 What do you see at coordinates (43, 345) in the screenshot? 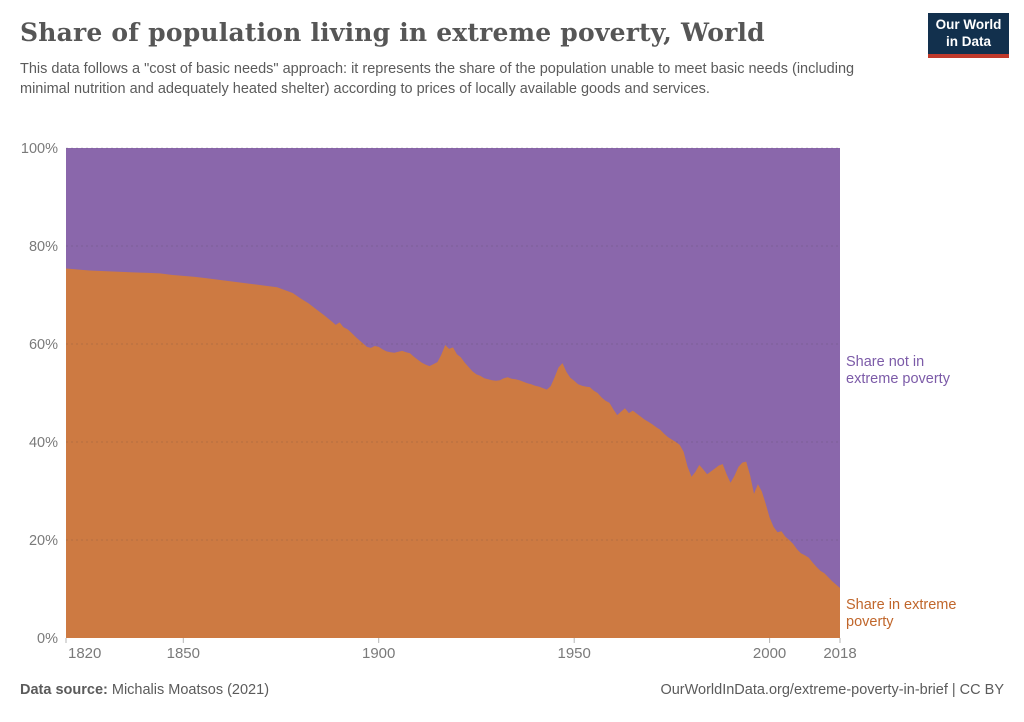
I see `y-axis-tick-label: 60%` at bounding box center [43, 345].